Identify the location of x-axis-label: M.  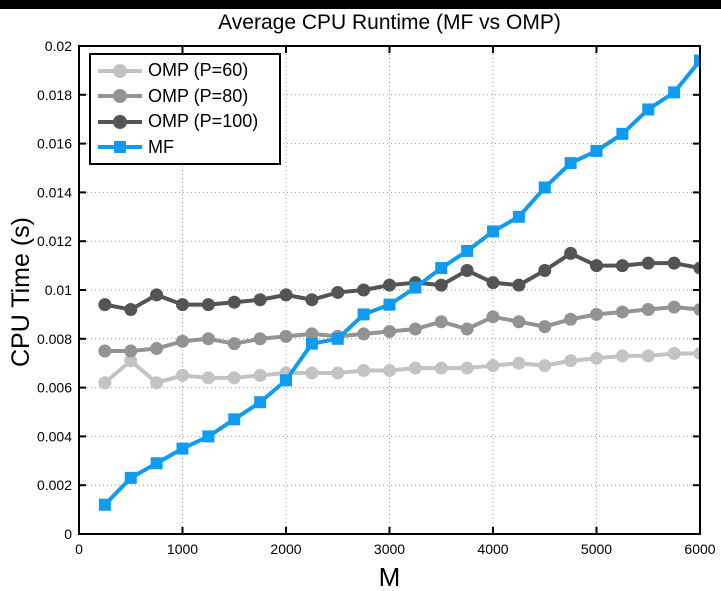
(389, 576).